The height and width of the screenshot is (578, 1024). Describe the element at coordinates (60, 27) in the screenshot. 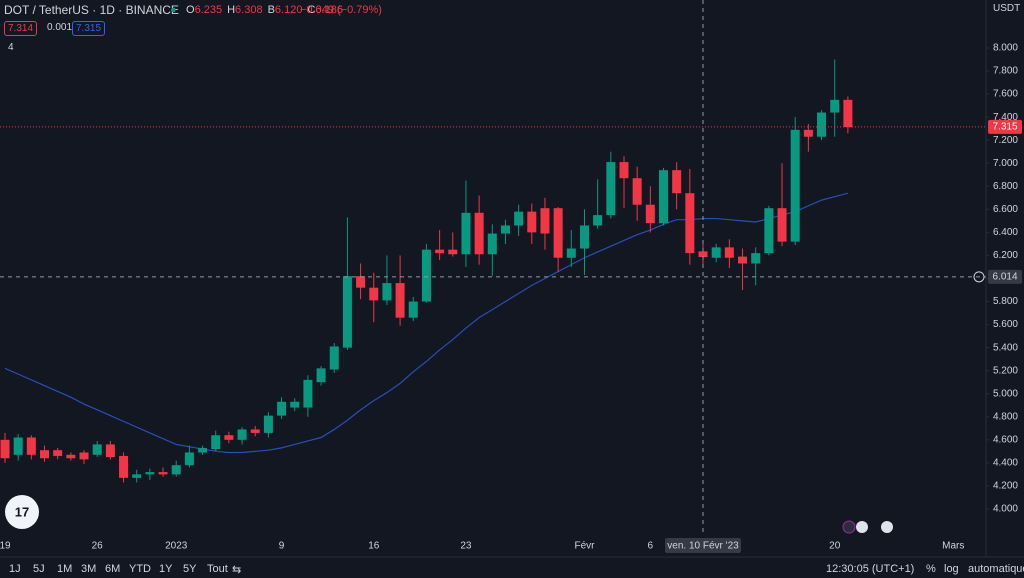

I see `spread: 0.001` at that location.